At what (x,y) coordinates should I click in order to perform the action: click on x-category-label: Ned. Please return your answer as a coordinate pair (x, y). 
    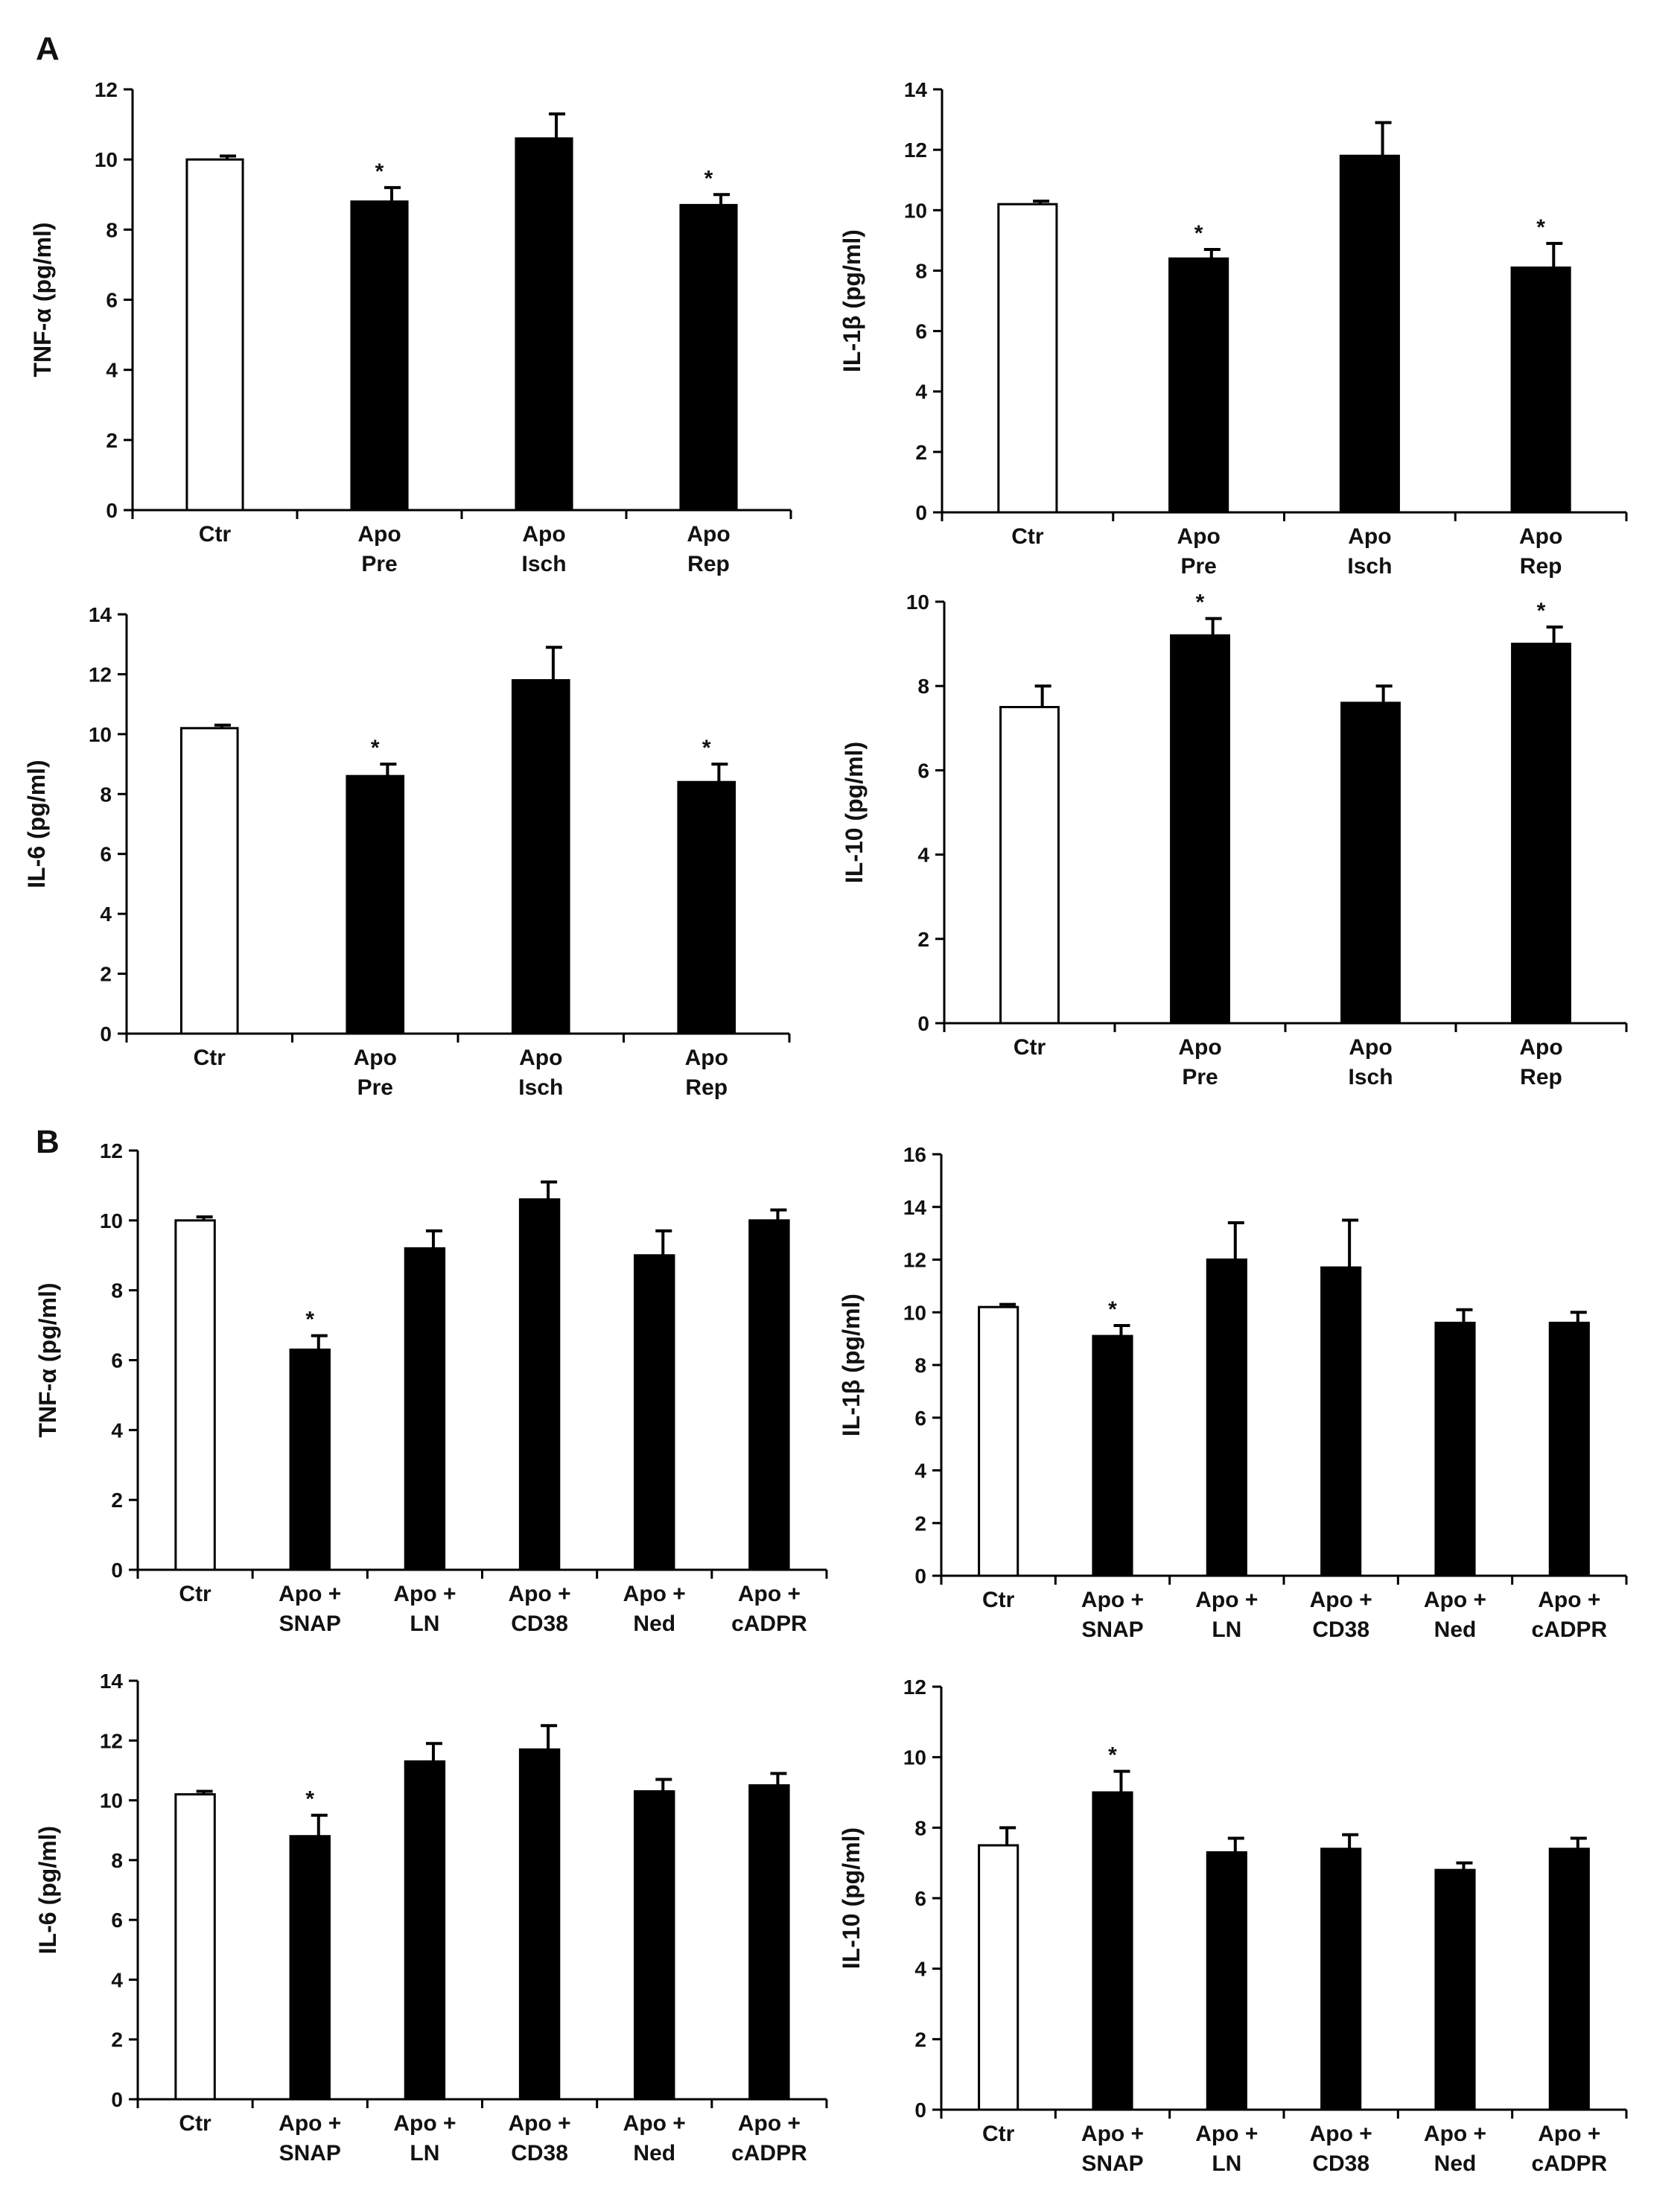
    Looking at the image, I should click on (1455, 2163).